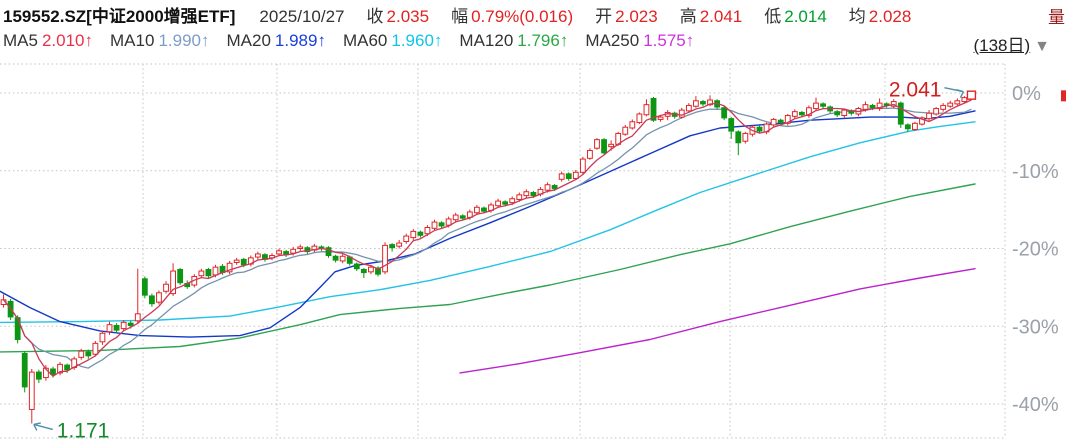  What do you see at coordinates (857, 16) in the screenshot?
I see `quote-field-label: 均` at bounding box center [857, 16].